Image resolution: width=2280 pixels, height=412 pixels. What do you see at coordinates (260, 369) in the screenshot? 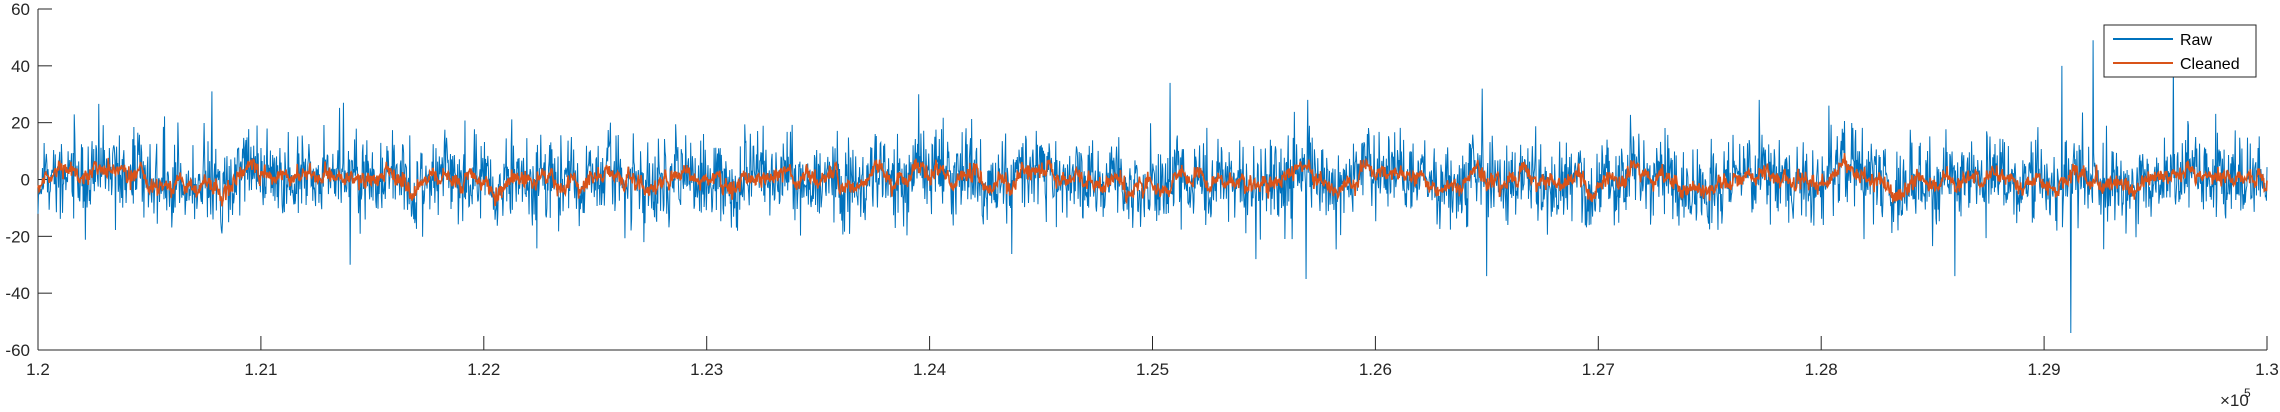
I see `x-tick-label: 1.21` at bounding box center [260, 369].